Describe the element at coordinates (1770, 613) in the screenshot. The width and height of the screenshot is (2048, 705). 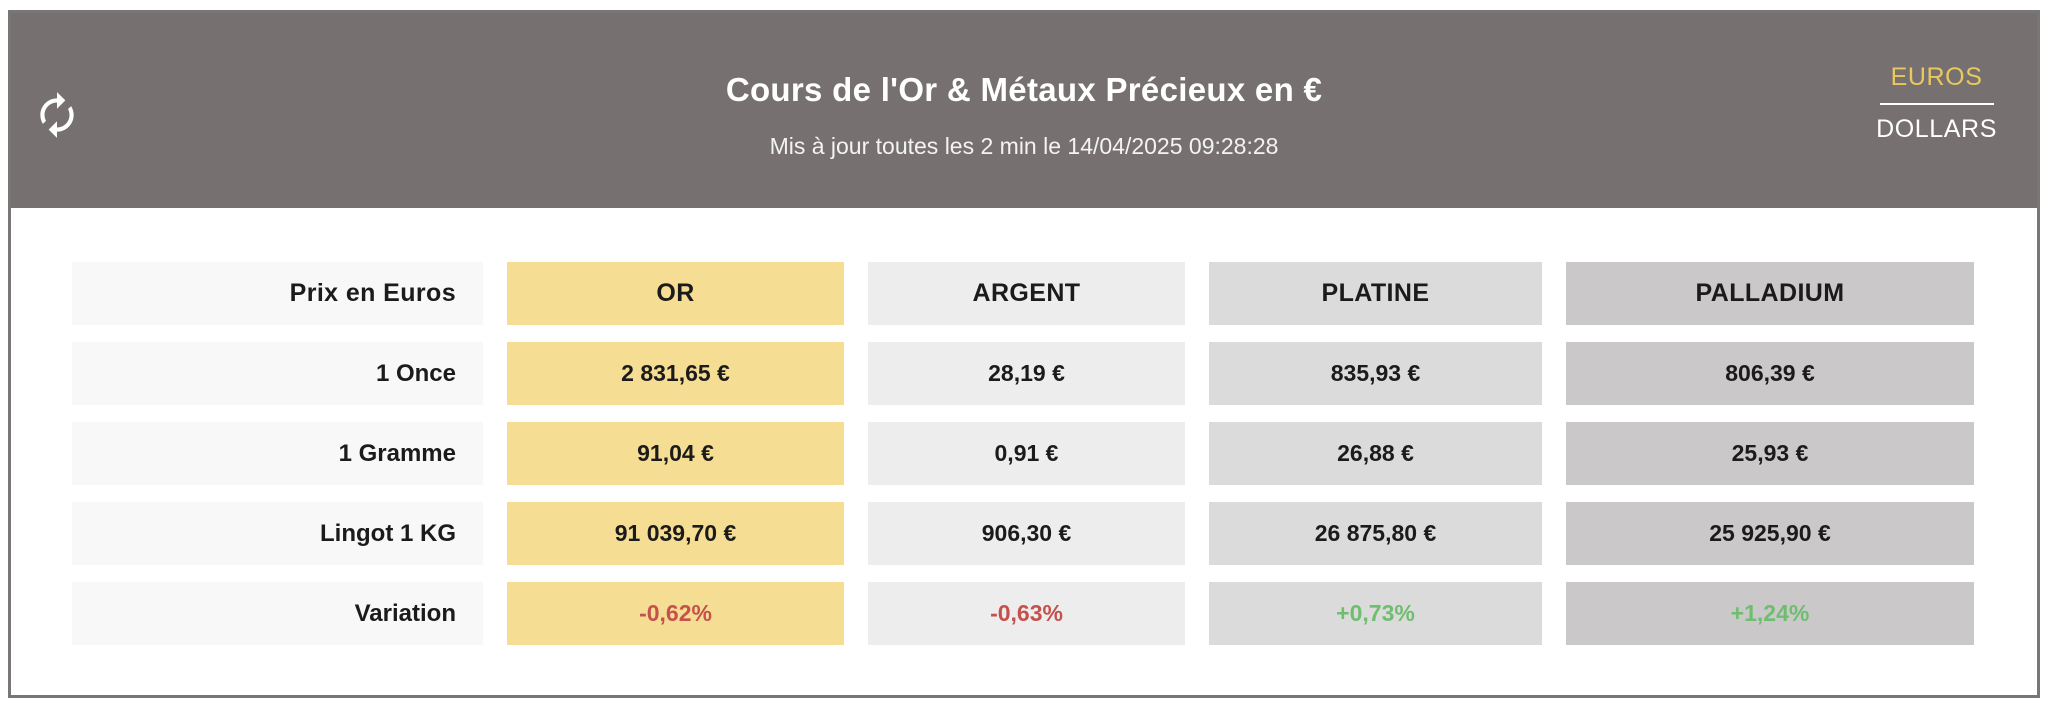
I see `variation-cell-palladium: +1,24%` at that location.